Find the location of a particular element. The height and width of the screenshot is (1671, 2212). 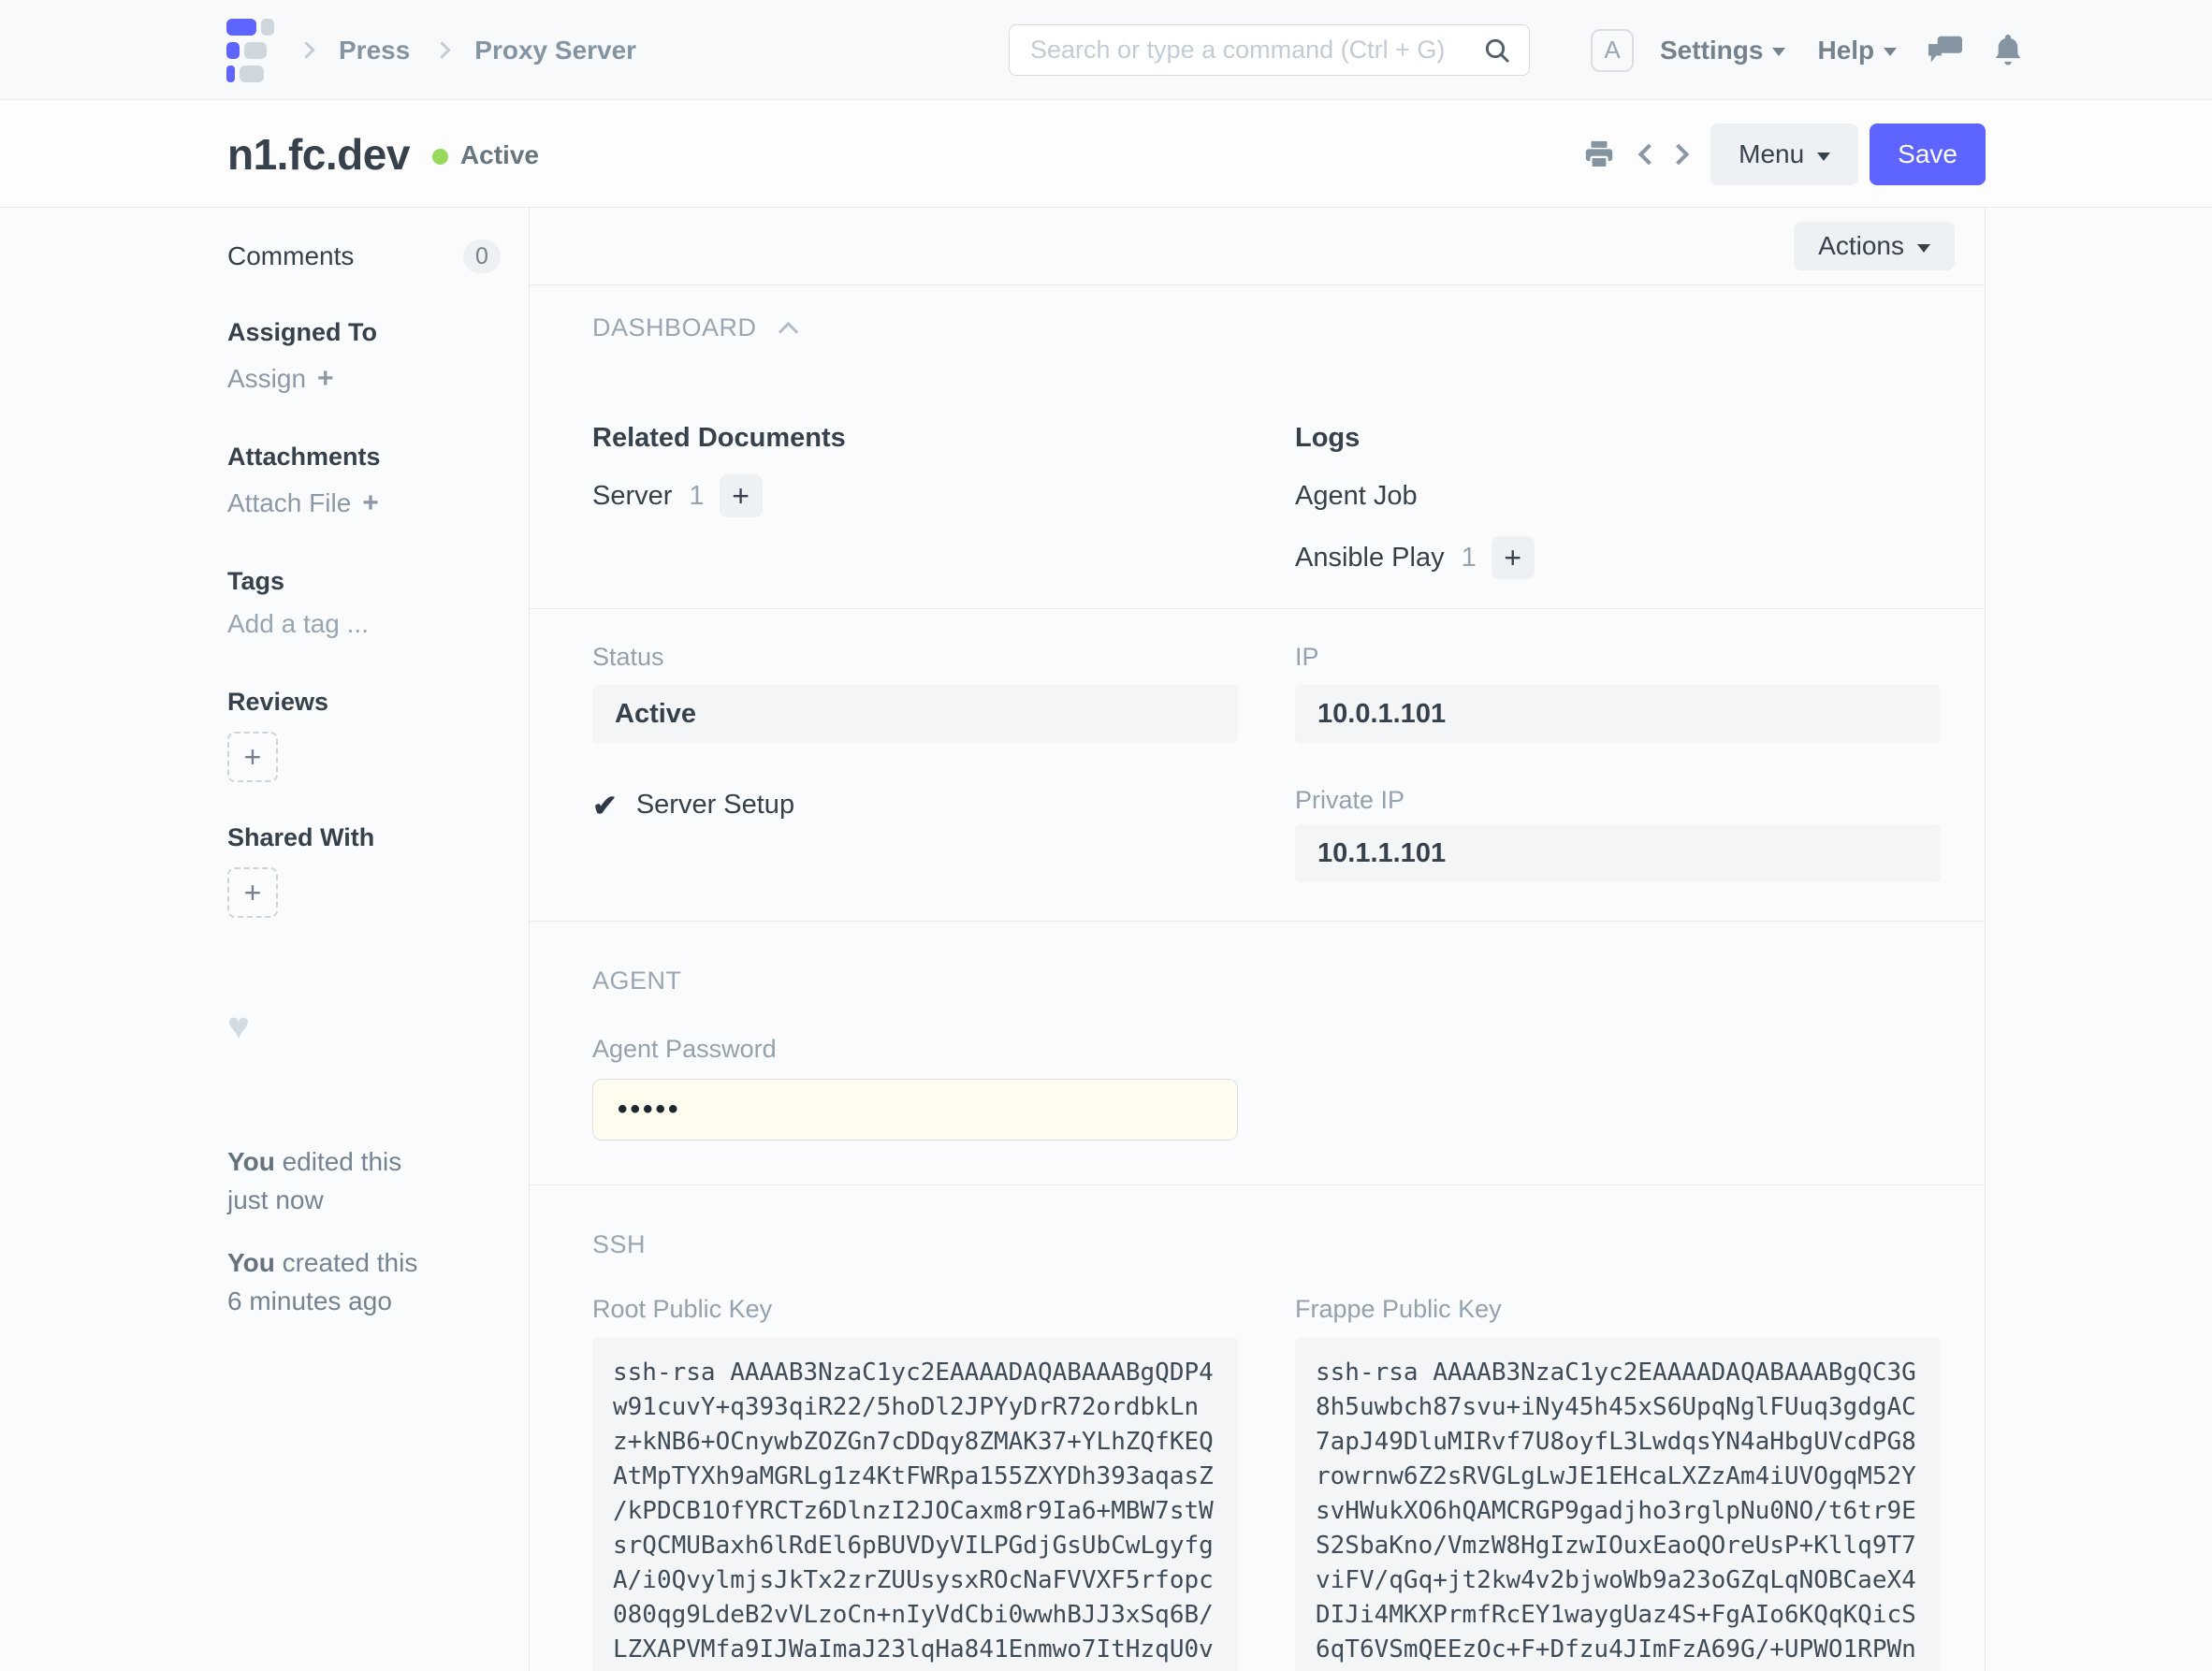

server-setup-label: Server Setup is located at coordinates (715, 805).